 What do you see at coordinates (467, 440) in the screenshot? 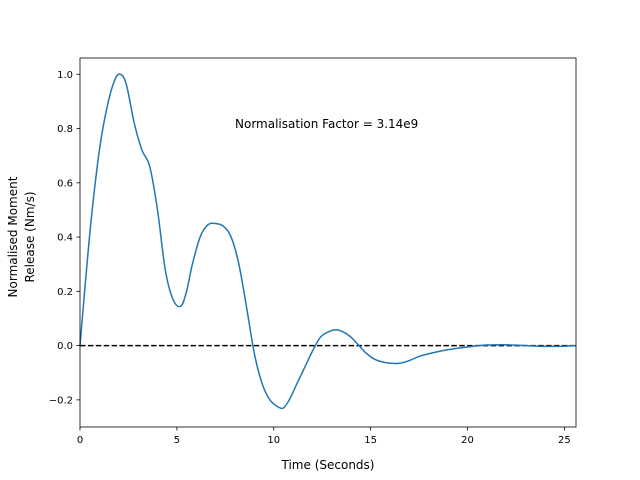
I see `x-tick-label: 20` at bounding box center [467, 440].